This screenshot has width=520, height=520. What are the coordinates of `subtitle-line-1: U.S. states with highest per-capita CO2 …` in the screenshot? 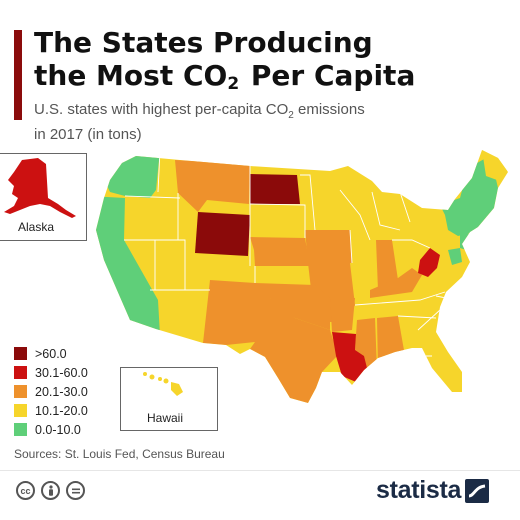 It's located at (264, 112).